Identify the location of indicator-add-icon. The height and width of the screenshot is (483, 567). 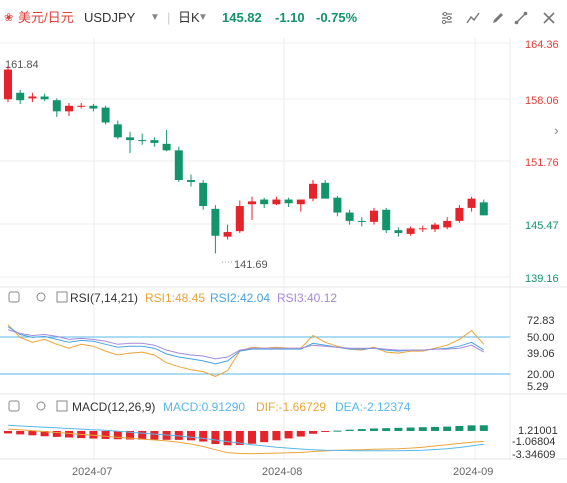
(473, 18).